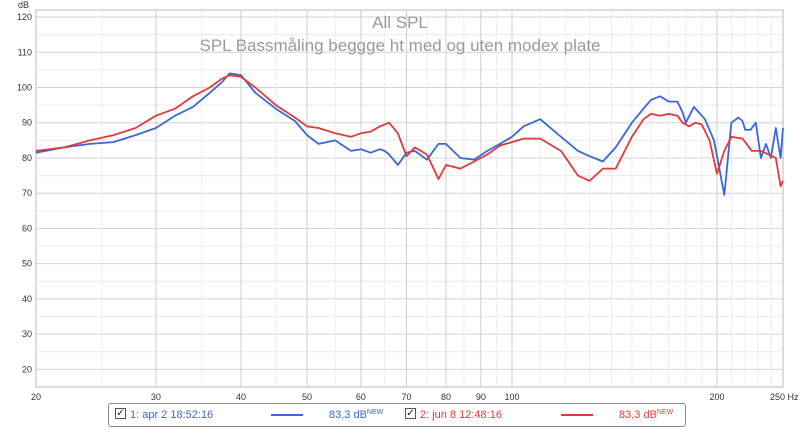 Image resolution: width=800 pixels, height=437 pixels. What do you see at coordinates (577, 415) in the screenshot?
I see `legend-series-2-swatch` at bounding box center [577, 415].